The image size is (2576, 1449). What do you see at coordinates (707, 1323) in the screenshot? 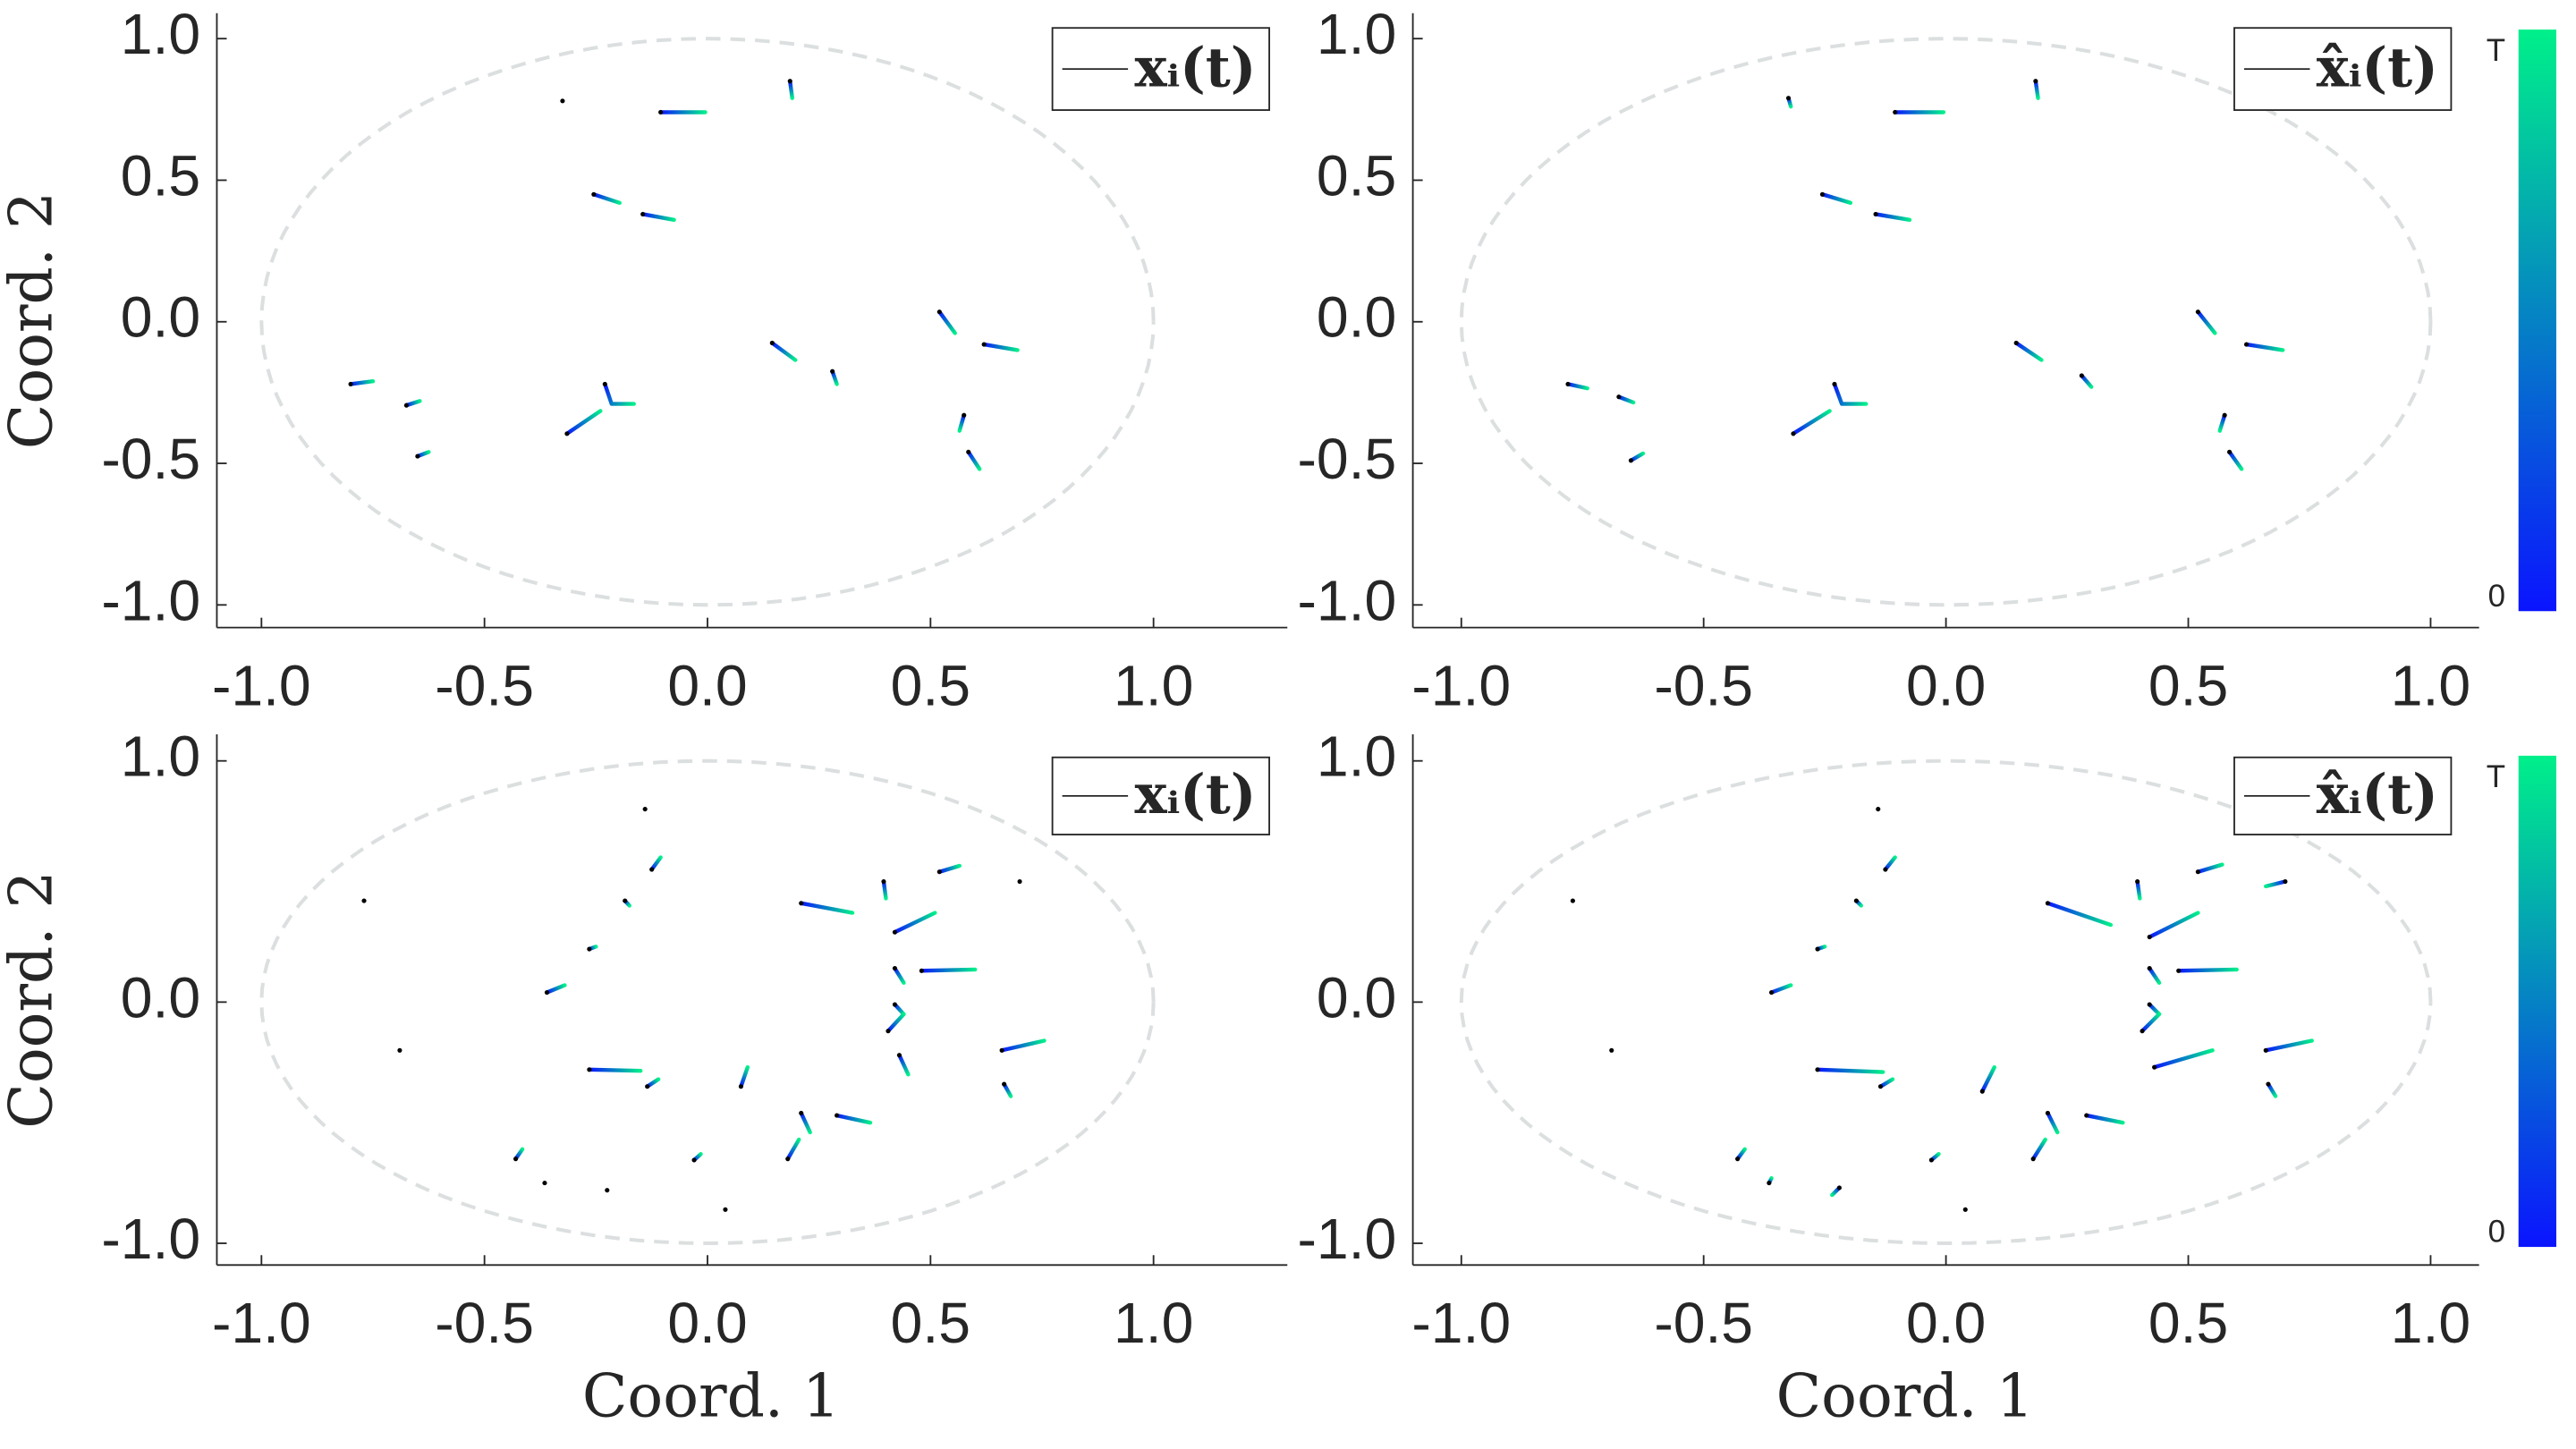
I see `x-tick-label: 0.0` at bounding box center [707, 1323].